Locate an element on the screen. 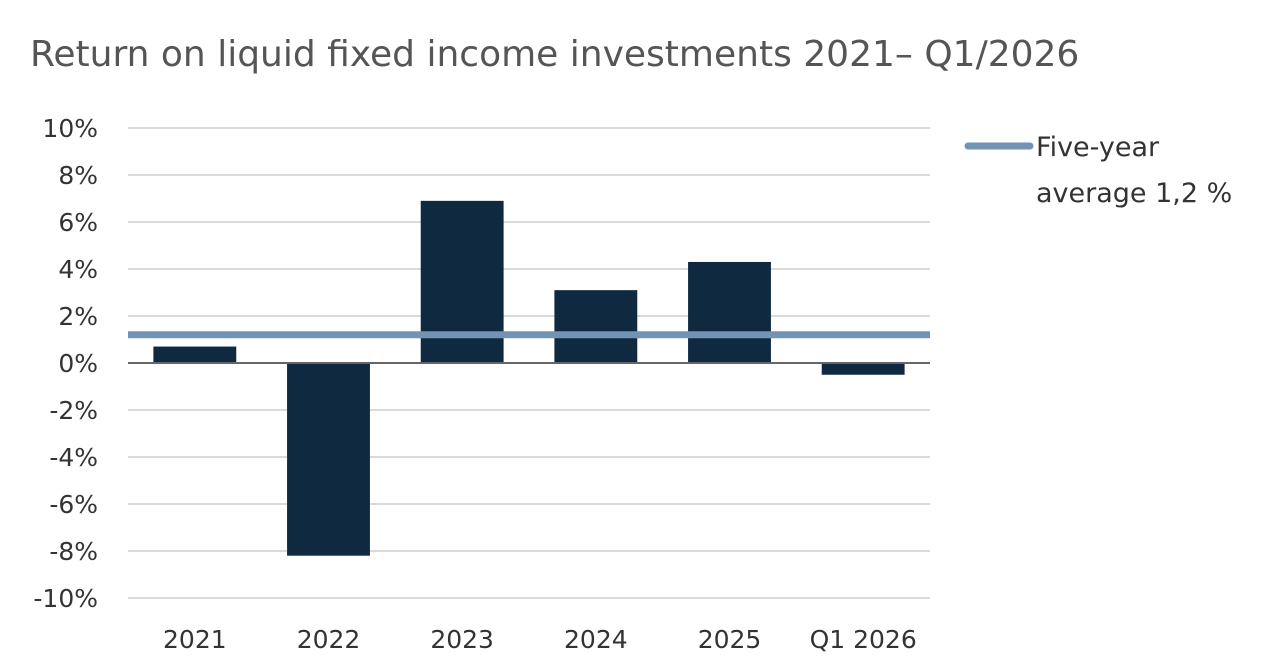  x-tick-labels: 2021 2022 2023 2024 2025 Q1 2026 is located at coordinates (540, 639).